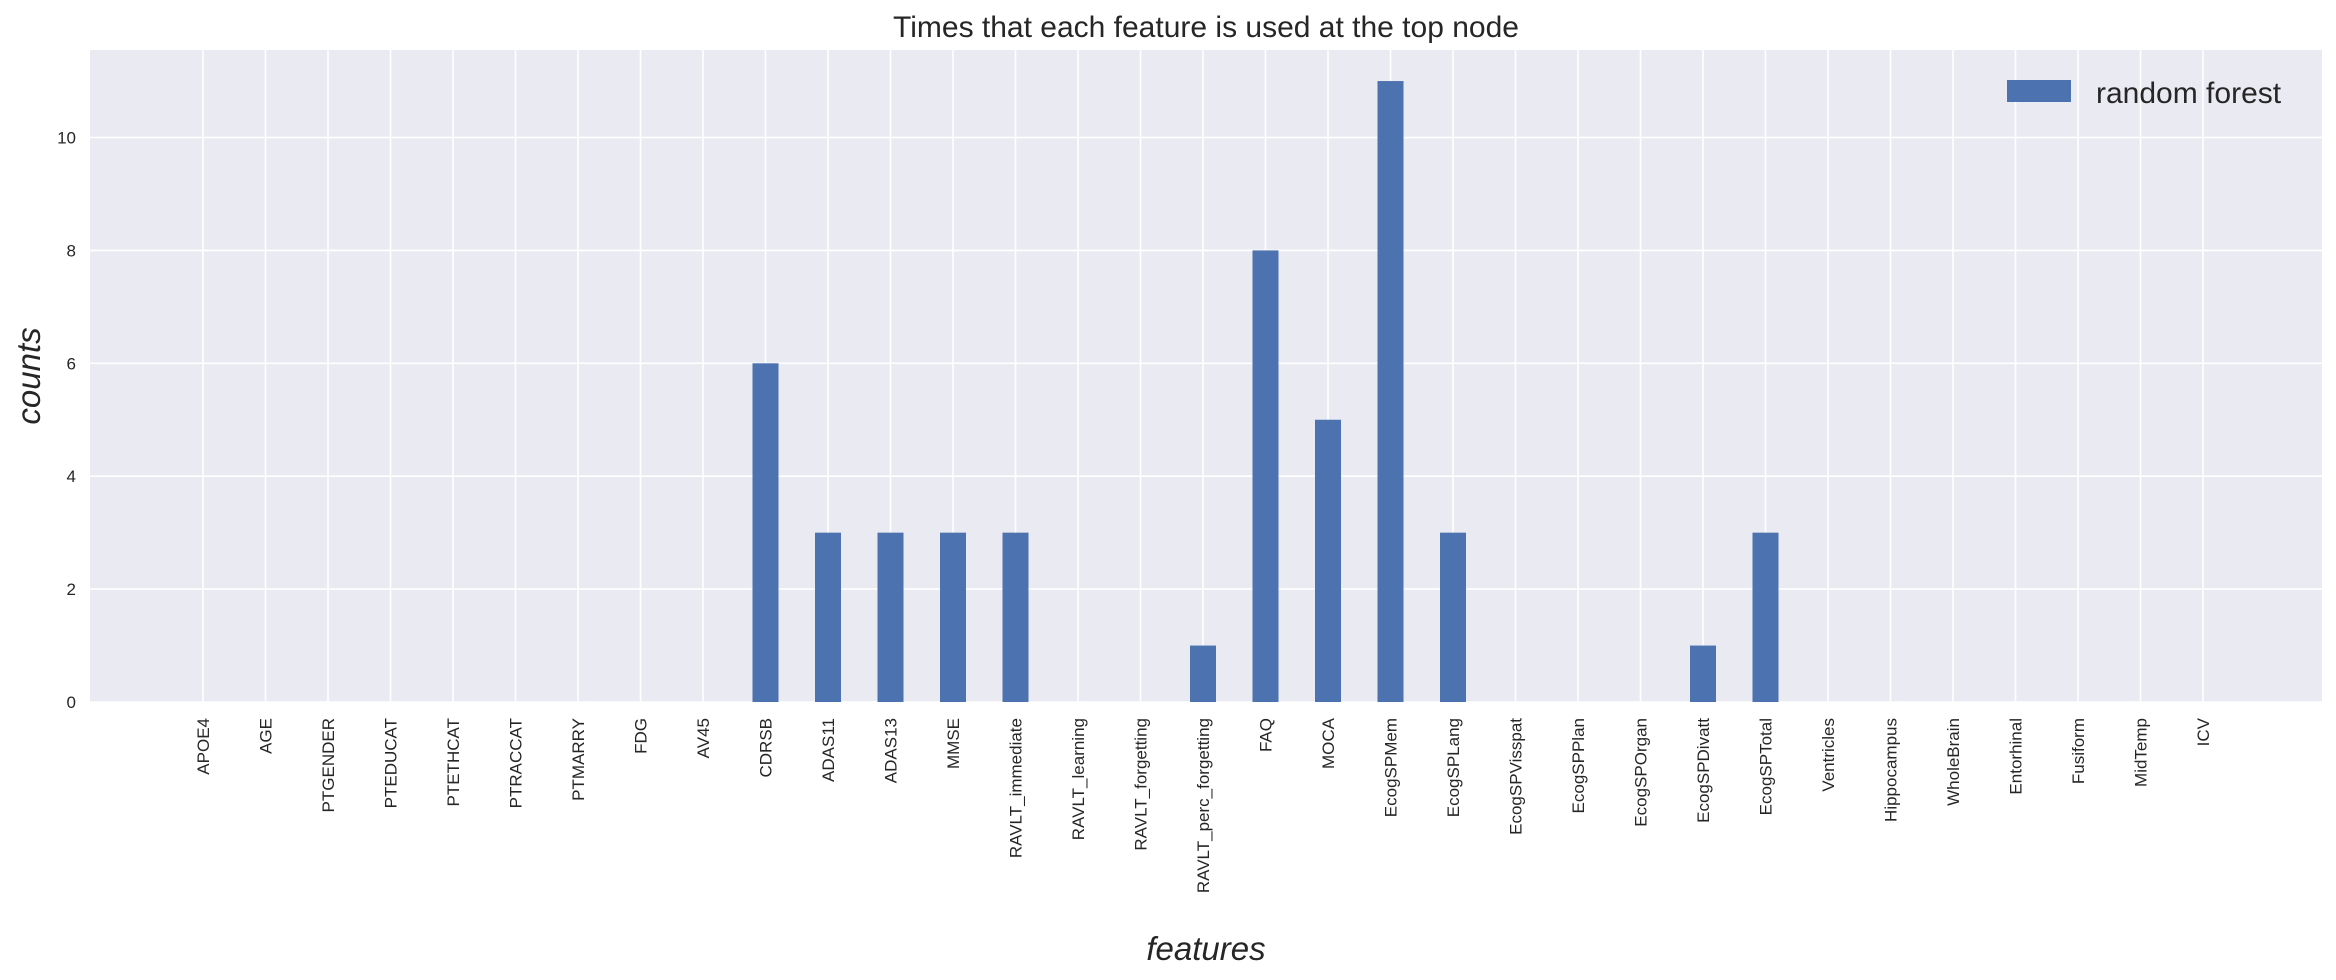  What do you see at coordinates (1703, 770) in the screenshot?
I see `x-tick-label: EcogSPDivatt` at bounding box center [1703, 770].